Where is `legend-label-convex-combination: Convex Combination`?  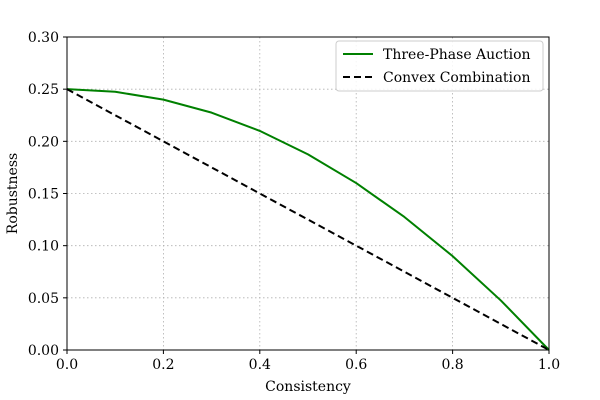 legend-label-convex-combination: Convex Combination is located at coordinates (456, 78).